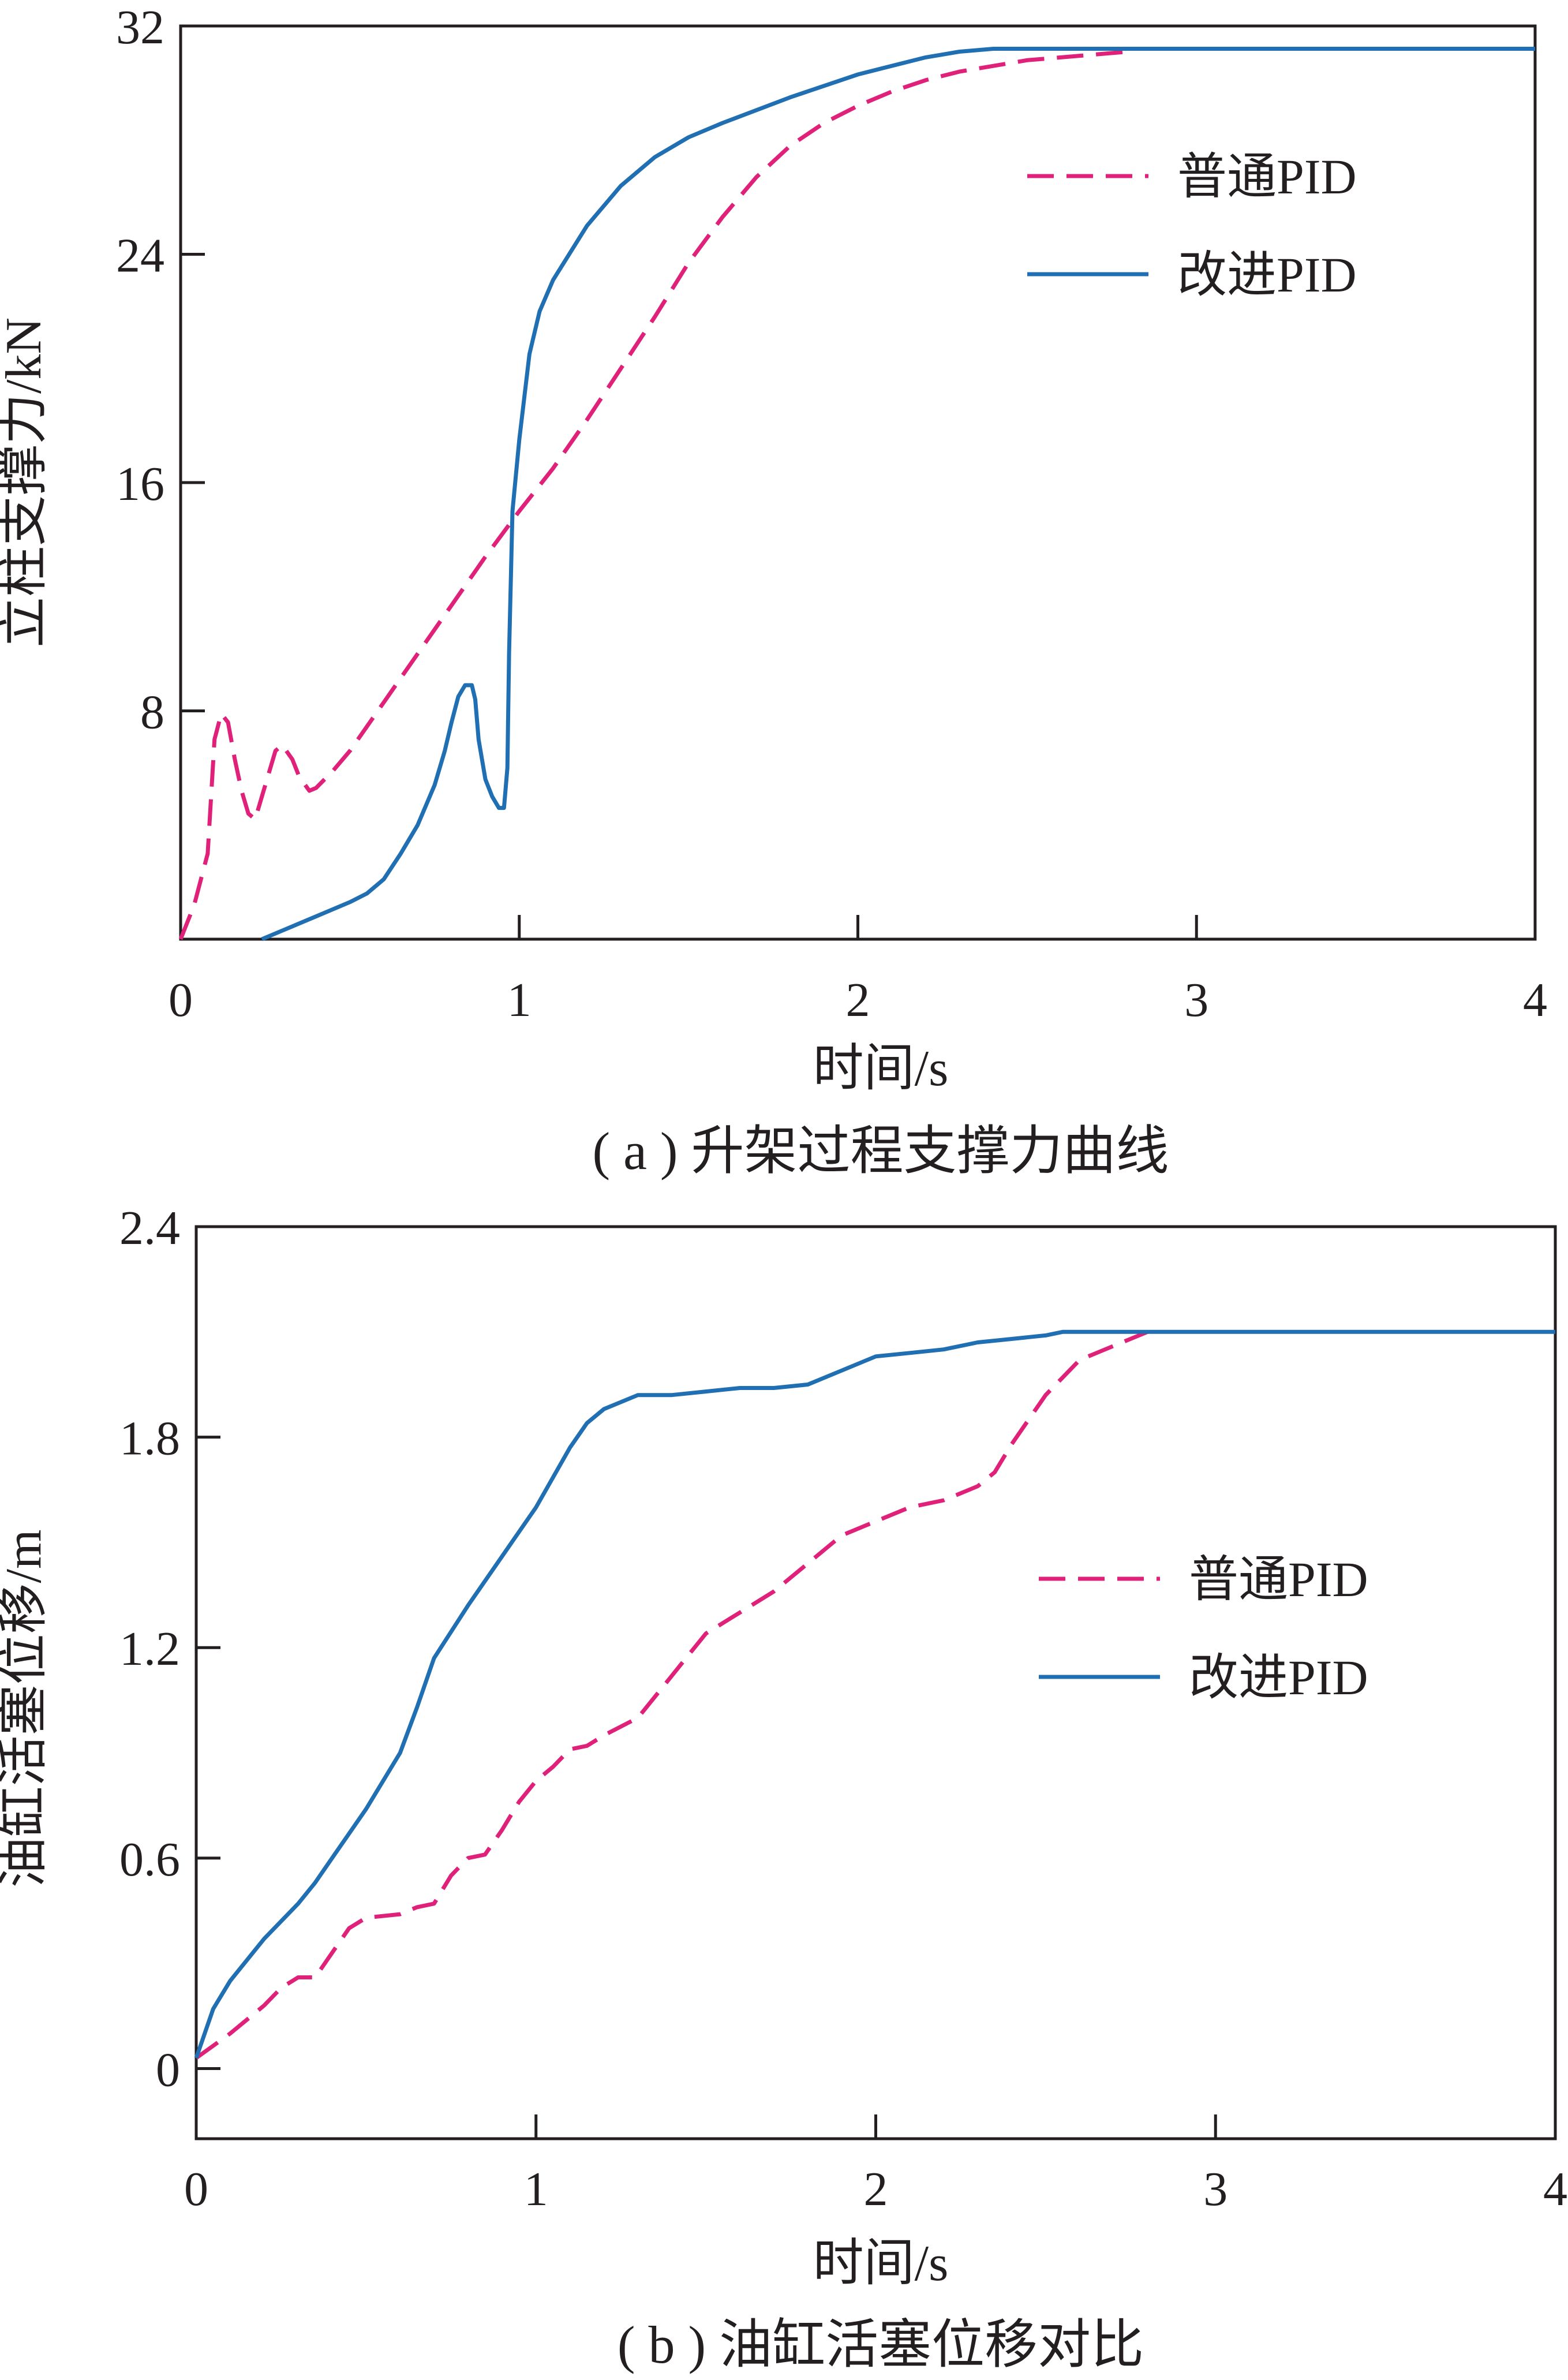 Image resolution: width=1568 pixels, height=2380 pixels. What do you see at coordinates (140, 484) in the screenshot?
I see `y-tick-label: 16` at bounding box center [140, 484].